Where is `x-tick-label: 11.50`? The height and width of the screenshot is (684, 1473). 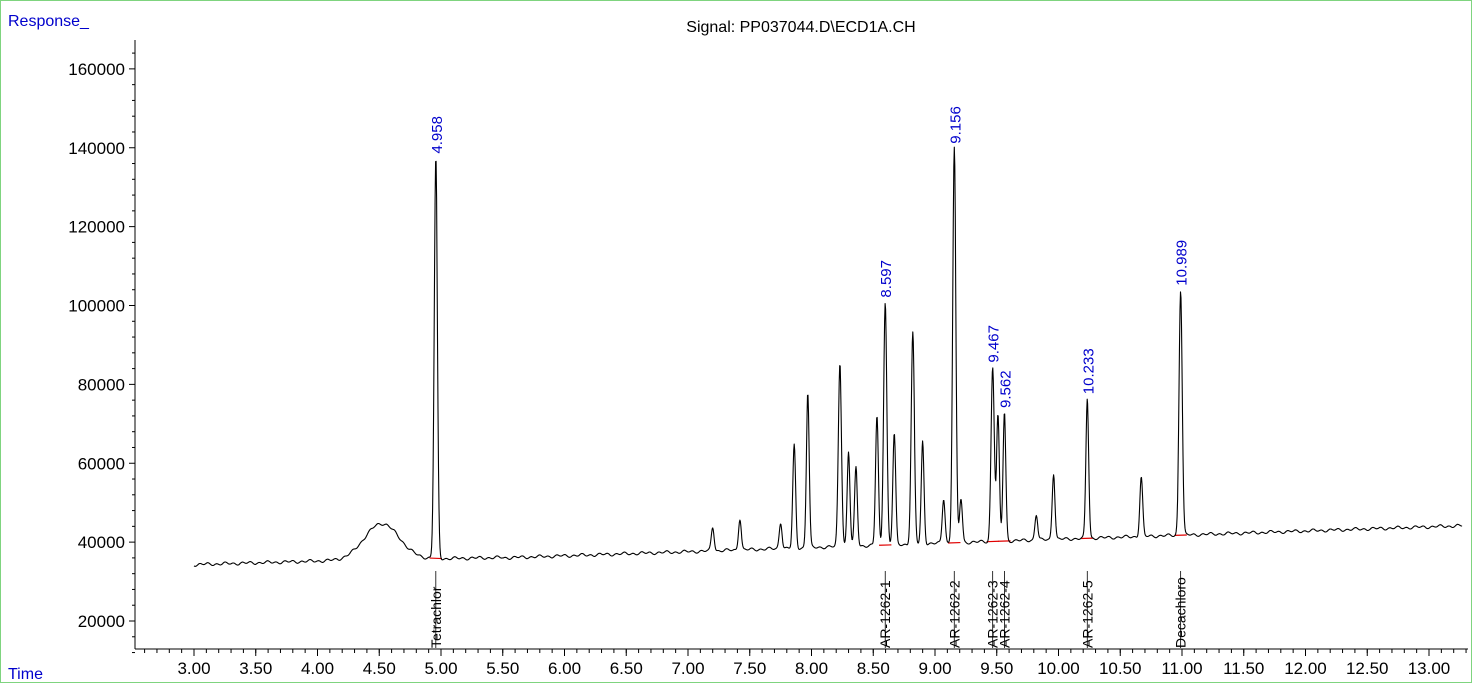
x-tick-label: 11.50 is located at coordinates (1243, 668).